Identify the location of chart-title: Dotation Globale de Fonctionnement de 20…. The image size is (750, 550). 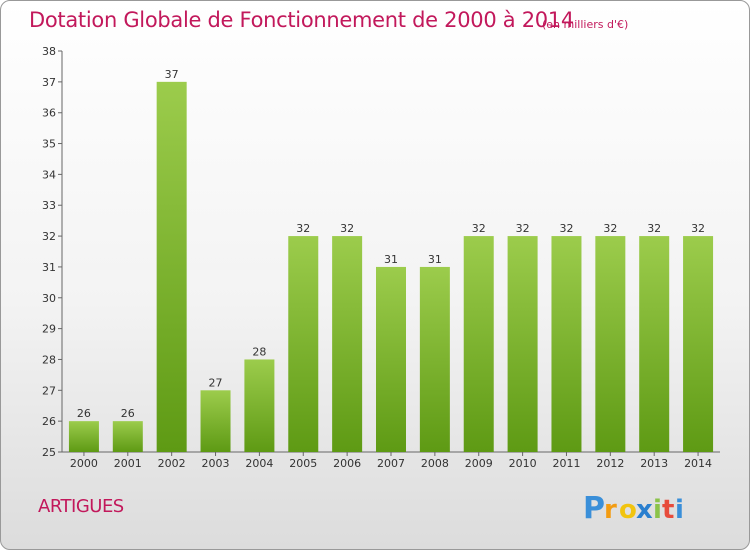
(301, 20).